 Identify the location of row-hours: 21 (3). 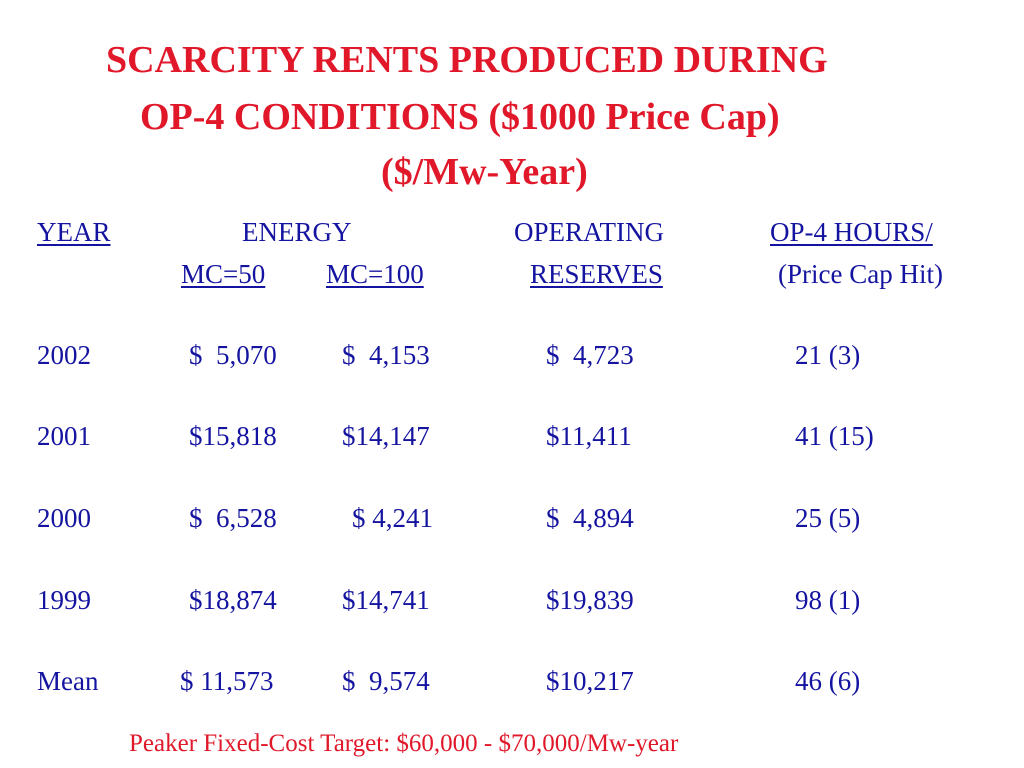
(828, 355).